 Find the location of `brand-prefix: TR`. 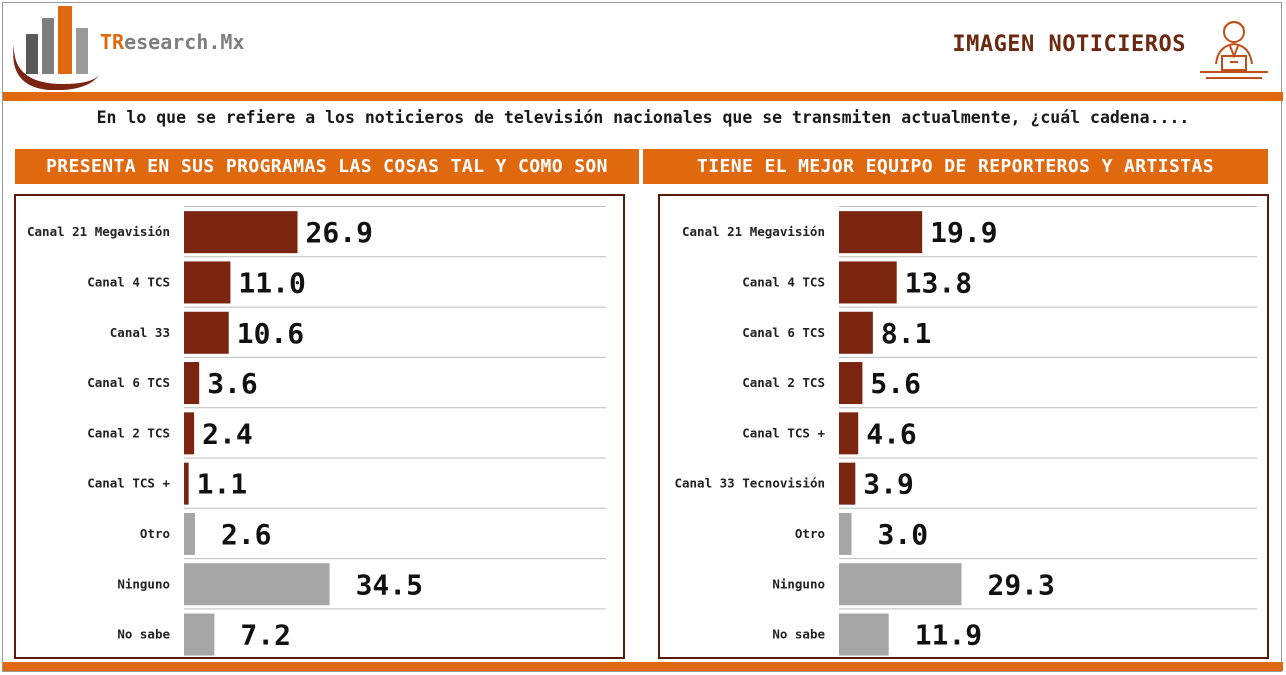

brand-prefix: TR is located at coordinates (112, 42).